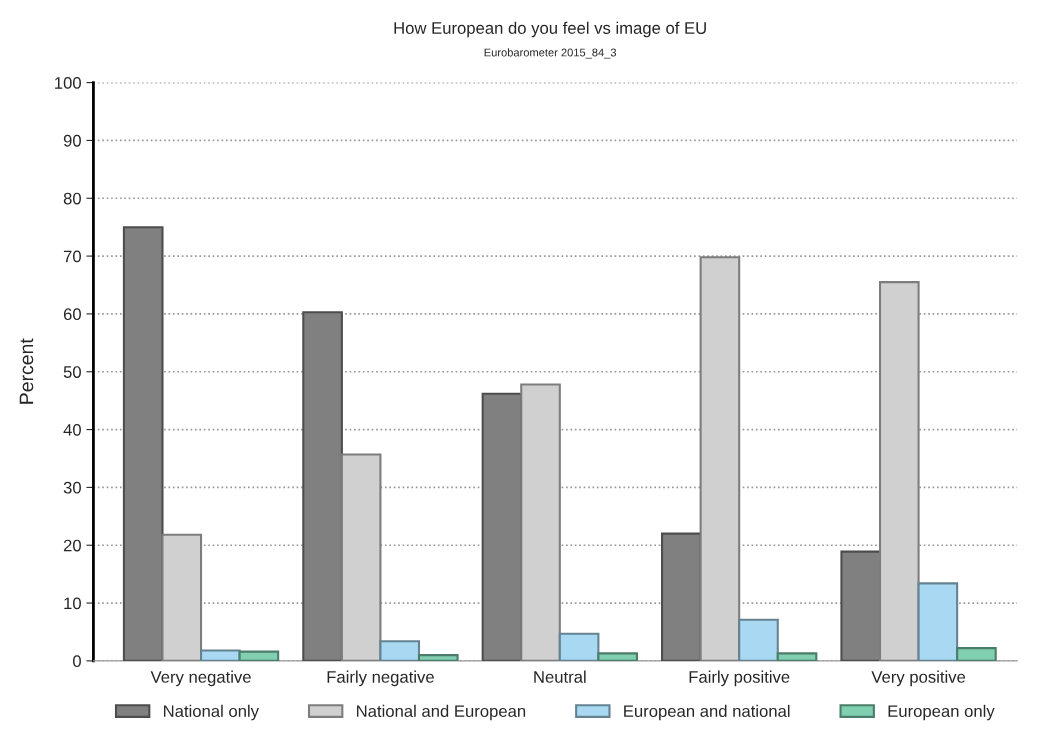 The height and width of the screenshot is (751, 1038). Describe the element at coordinates (550, 29) in the screenshot. I see `chart-title: How European do you feel vs image of EU` at that location.